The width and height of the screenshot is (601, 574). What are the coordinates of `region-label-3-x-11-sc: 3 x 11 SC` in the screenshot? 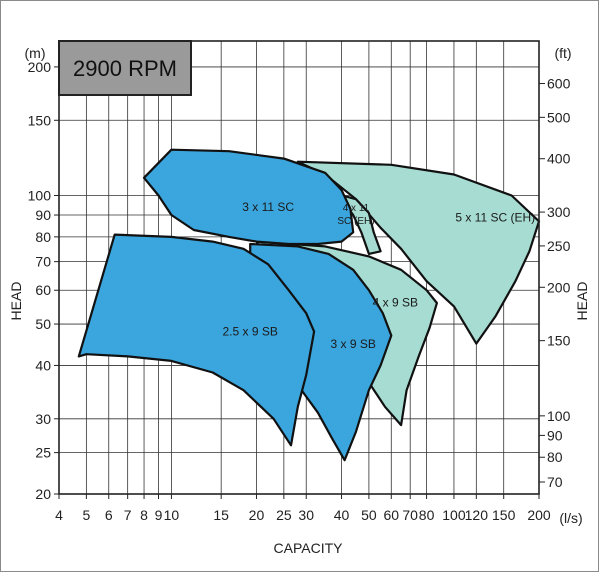 It's located at (268, 207).